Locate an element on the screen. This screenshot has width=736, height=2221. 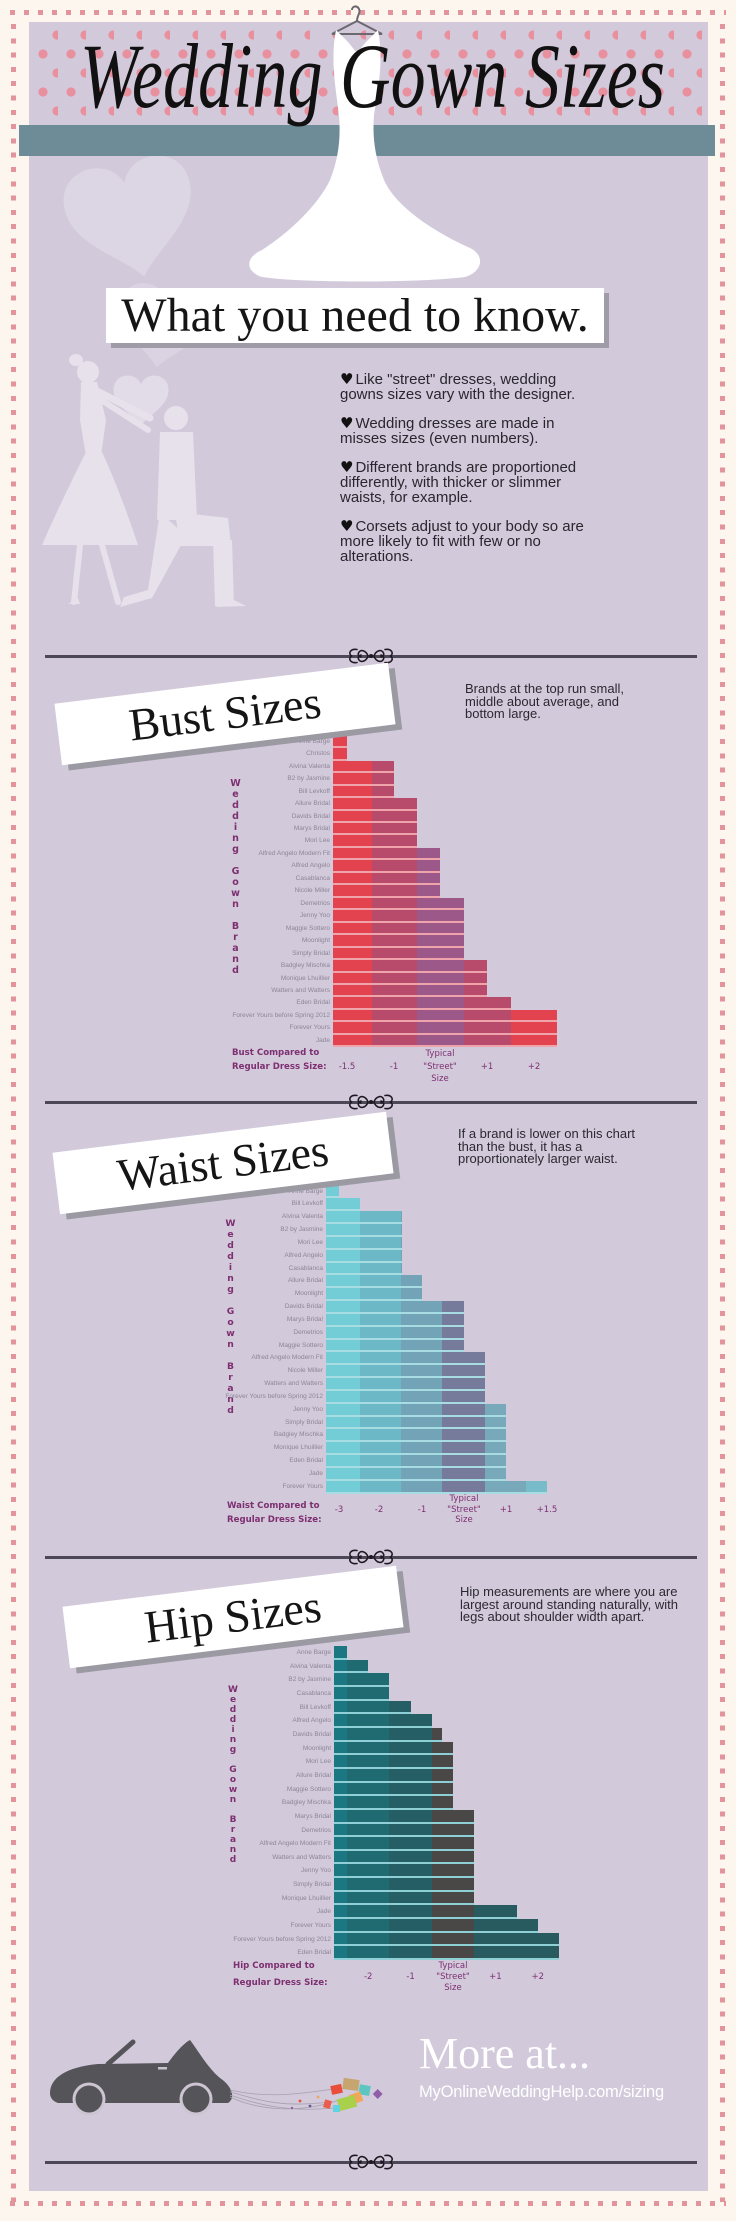
bar-label: Anne Barge is located at coordinates (313, 1653).